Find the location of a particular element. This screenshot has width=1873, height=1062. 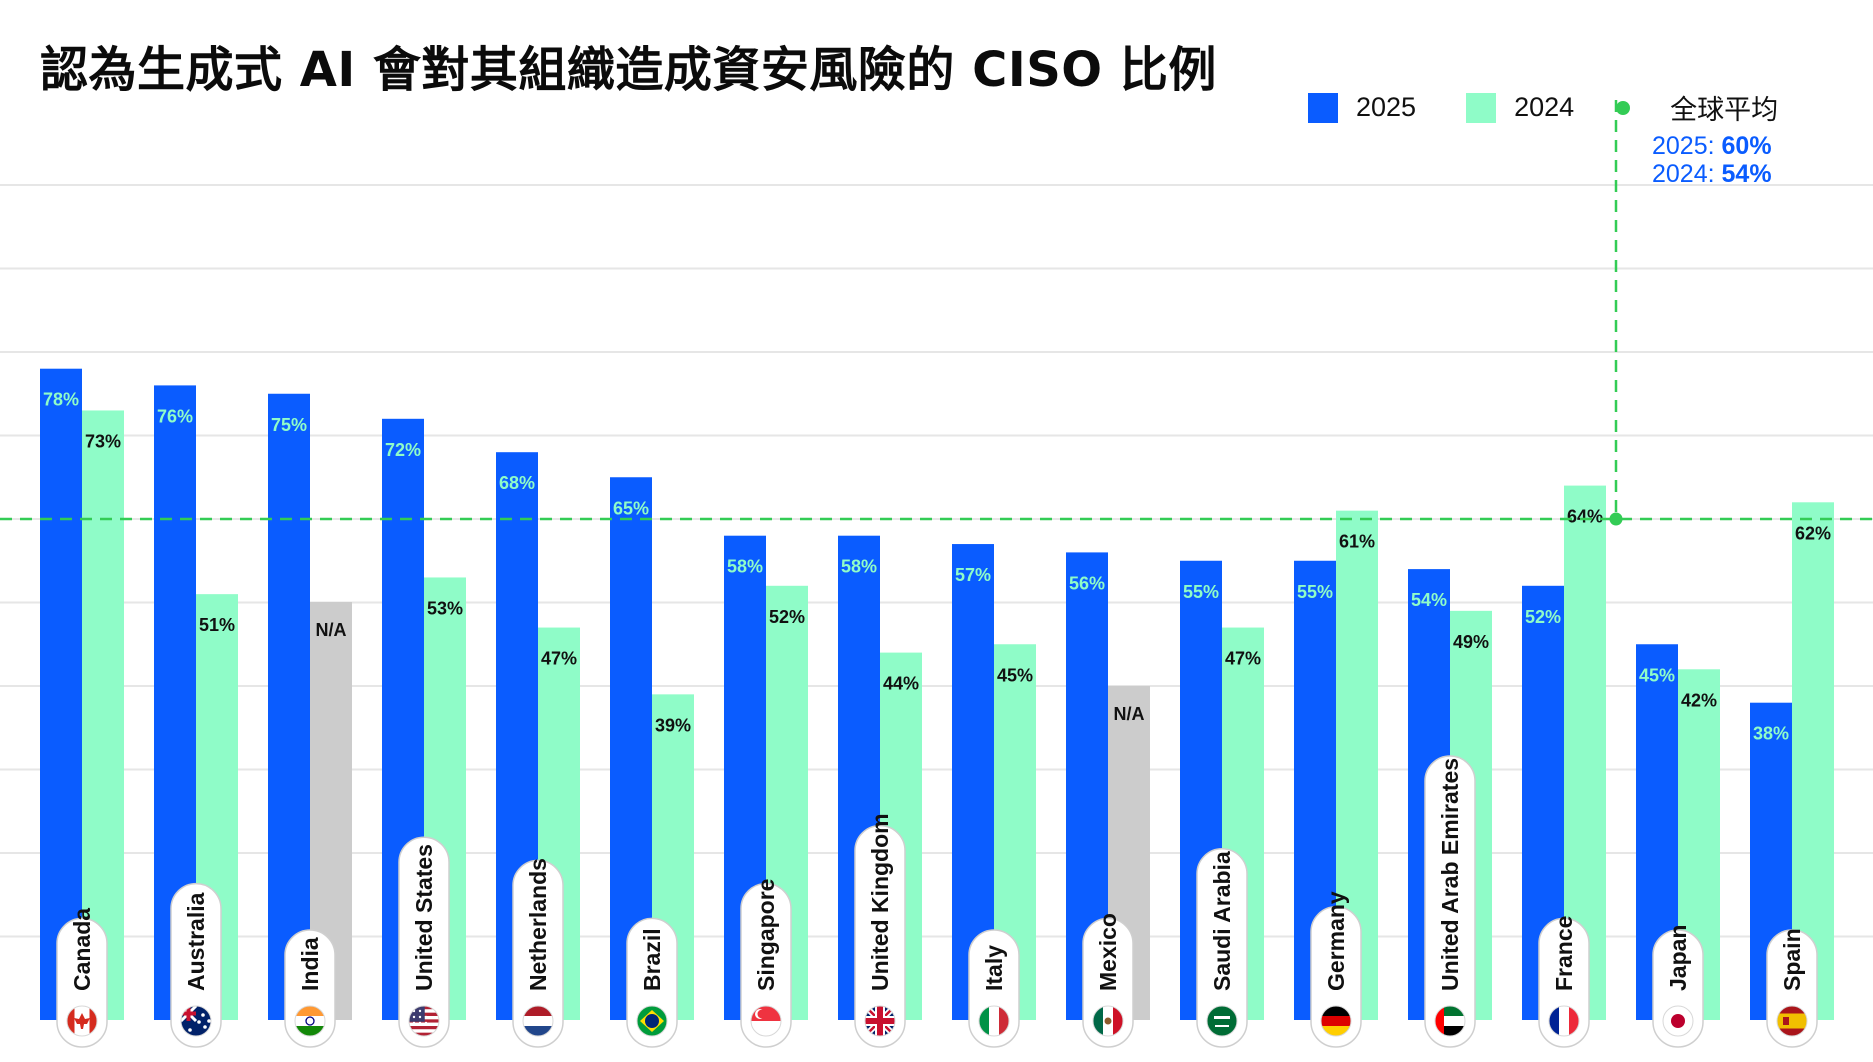

category-label: Canada is located at coordinates (82, 978).